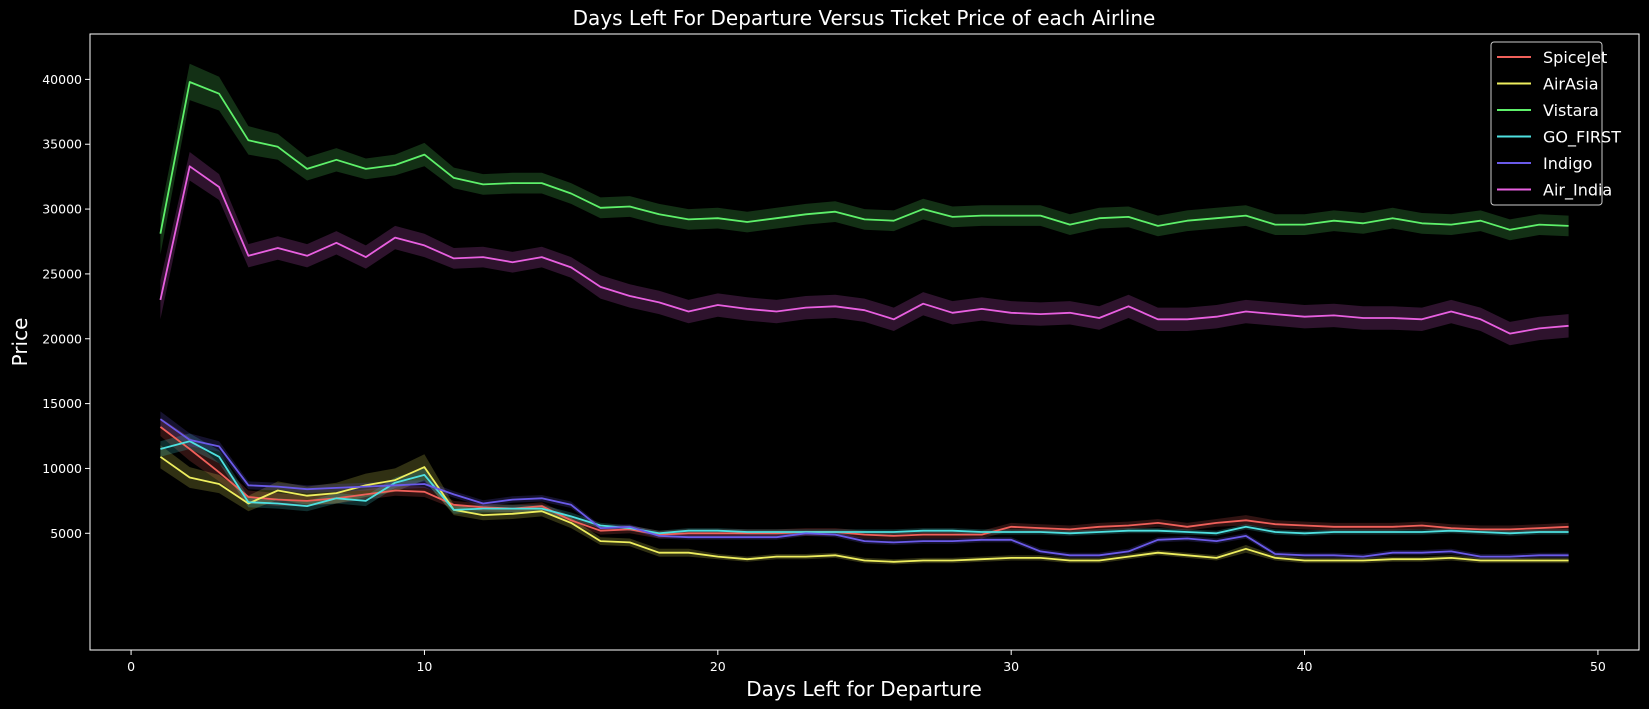 This screenshot has height=709, width=1649. What do you see at coordinates (62, 403) in the screenshot?
I see `y-tick-label: 15000` at bounding box center [62, 403].